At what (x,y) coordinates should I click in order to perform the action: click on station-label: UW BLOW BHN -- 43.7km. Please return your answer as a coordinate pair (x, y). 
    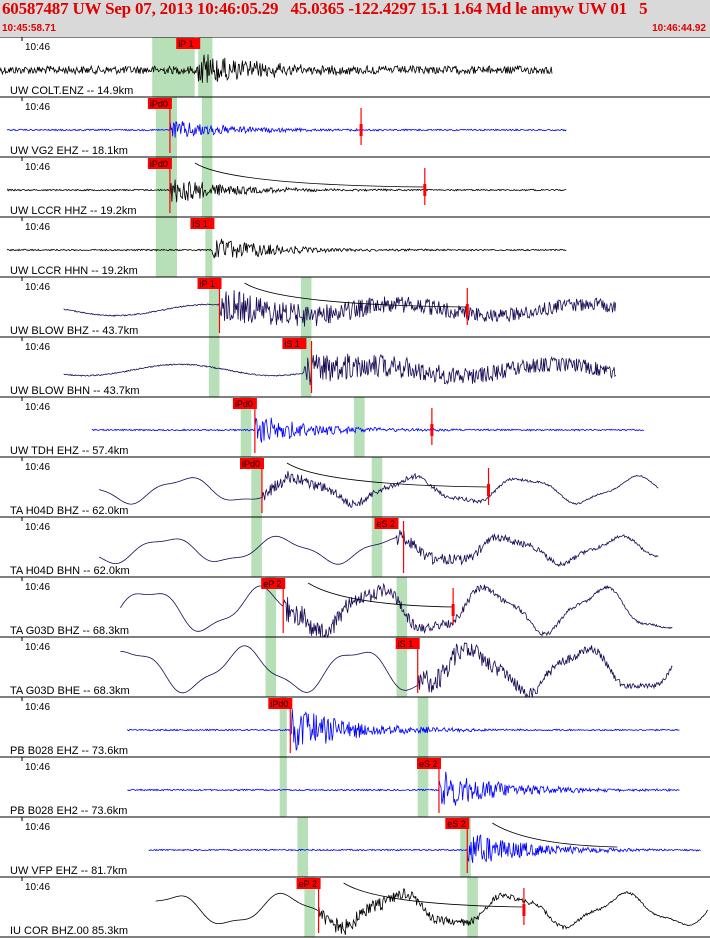
    Looking at the image, I should click on (75, 391).